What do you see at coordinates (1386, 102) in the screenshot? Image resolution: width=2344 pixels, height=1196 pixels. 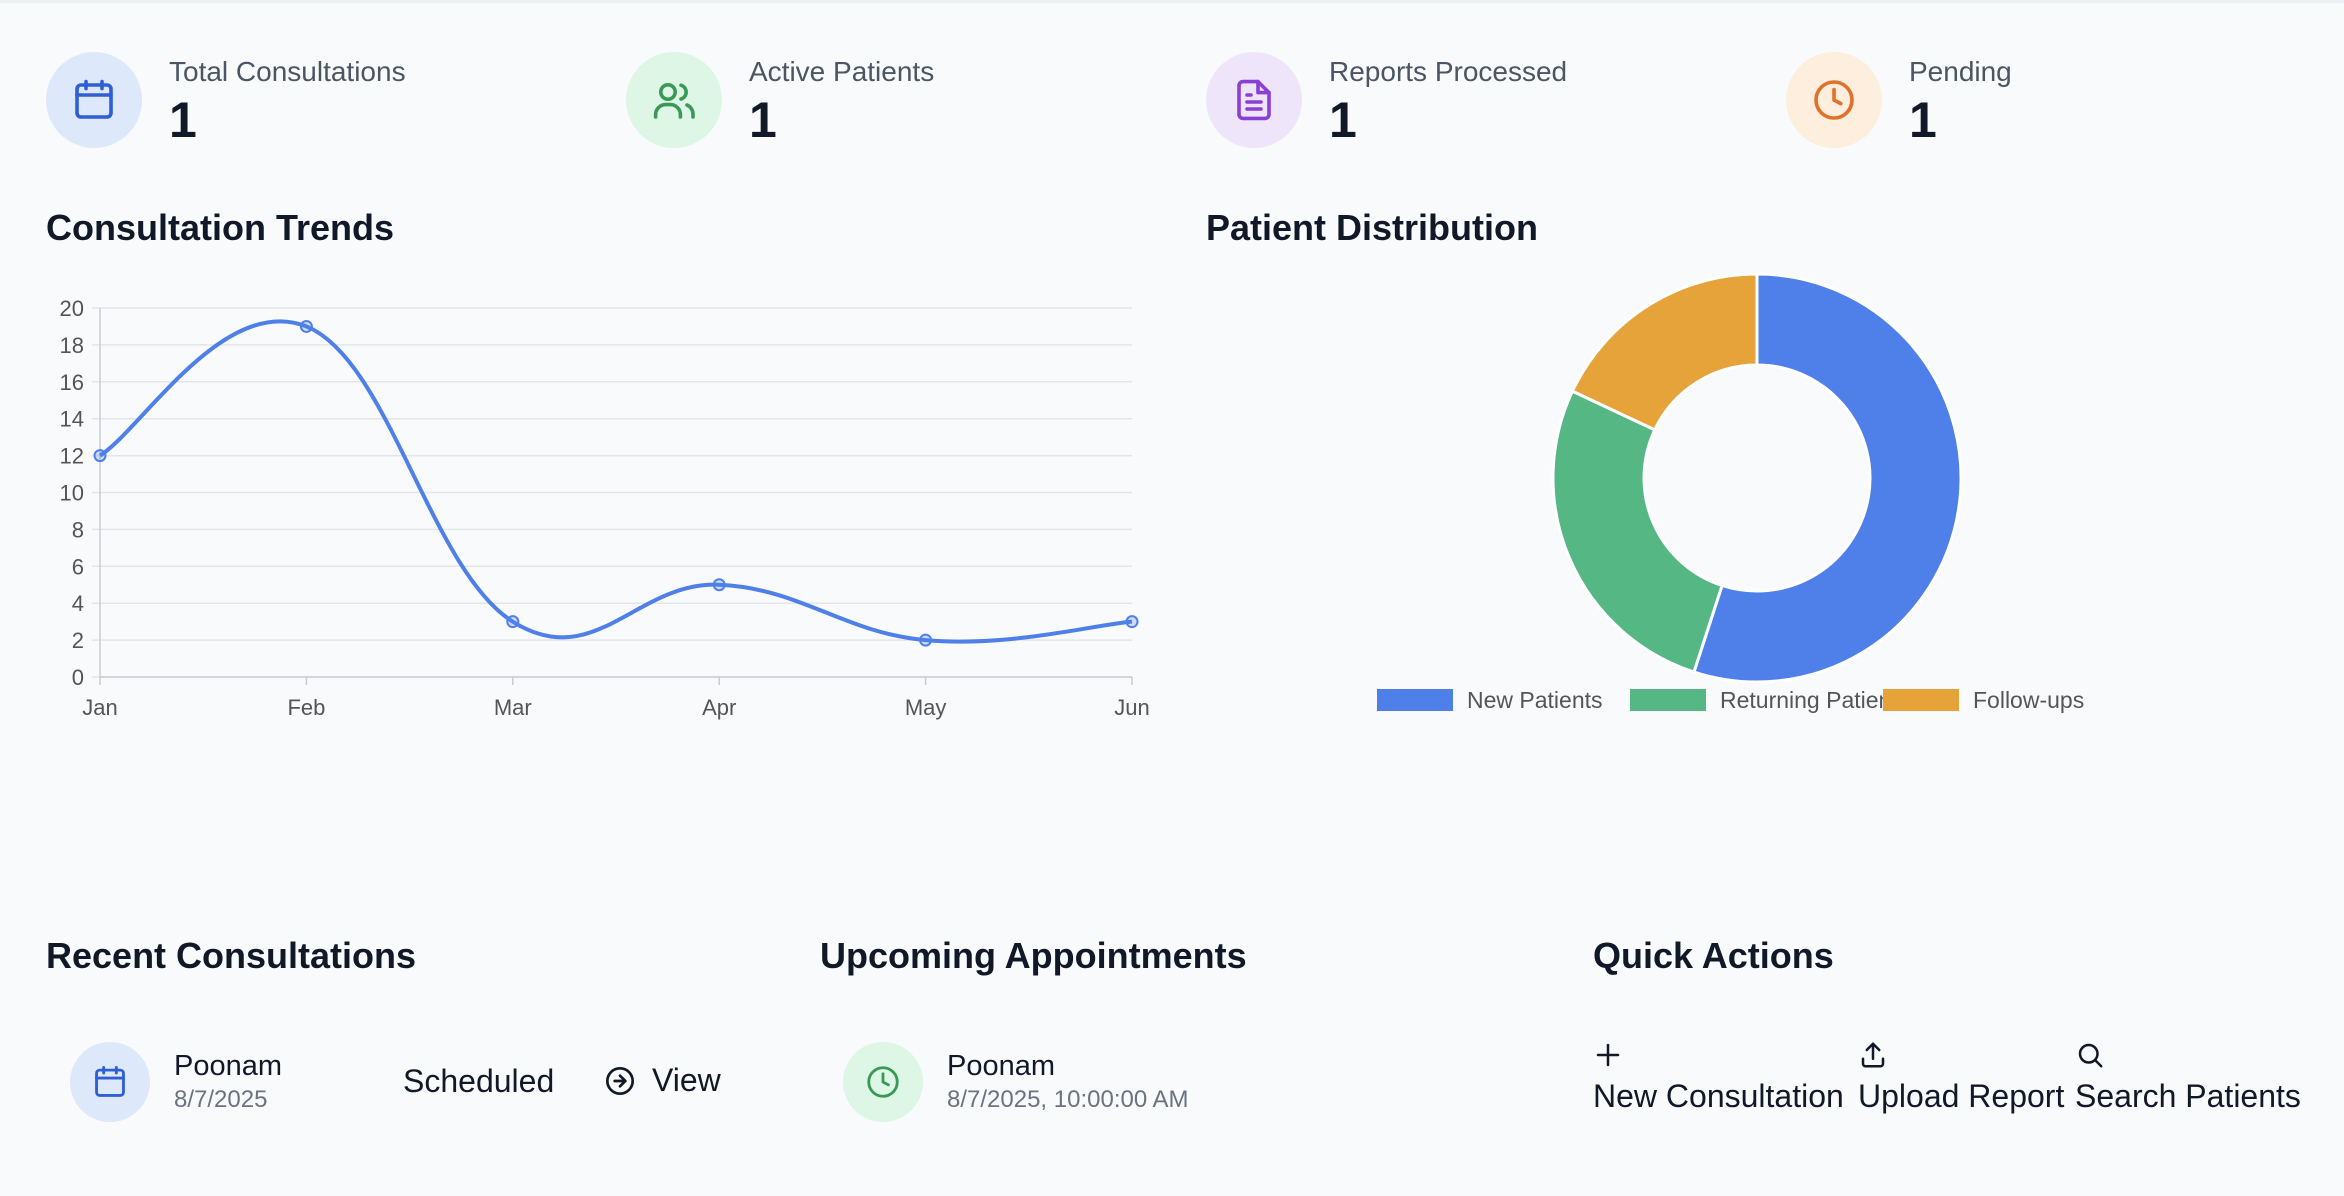 I see `stat-card-reports-processed: Reports Processed 1` at bounding box center [1386, 102].